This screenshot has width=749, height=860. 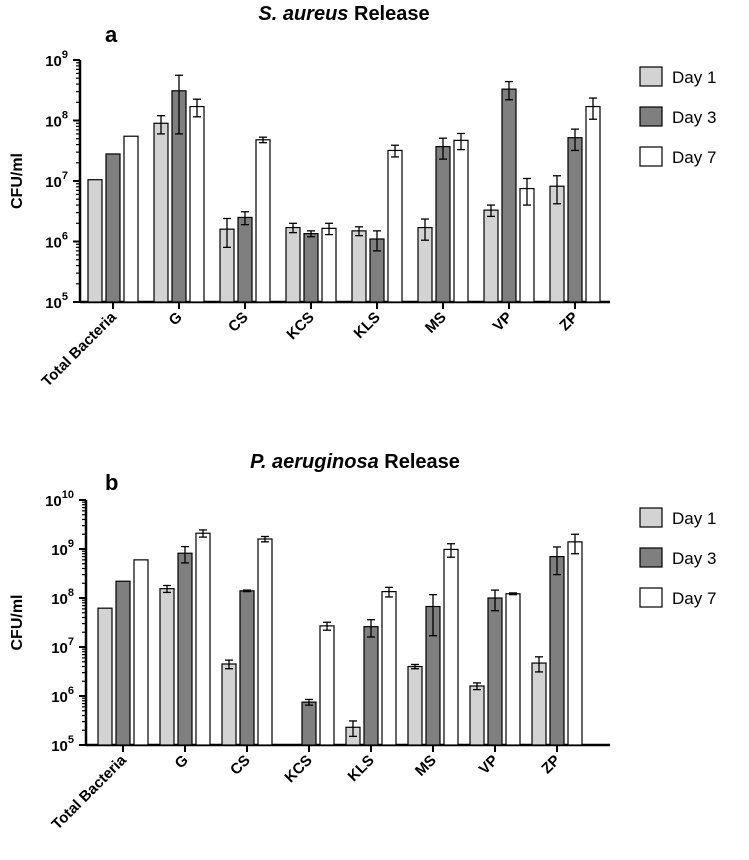 I want to click on chart-title: S. aureus Release, so click(x=343, y=14).